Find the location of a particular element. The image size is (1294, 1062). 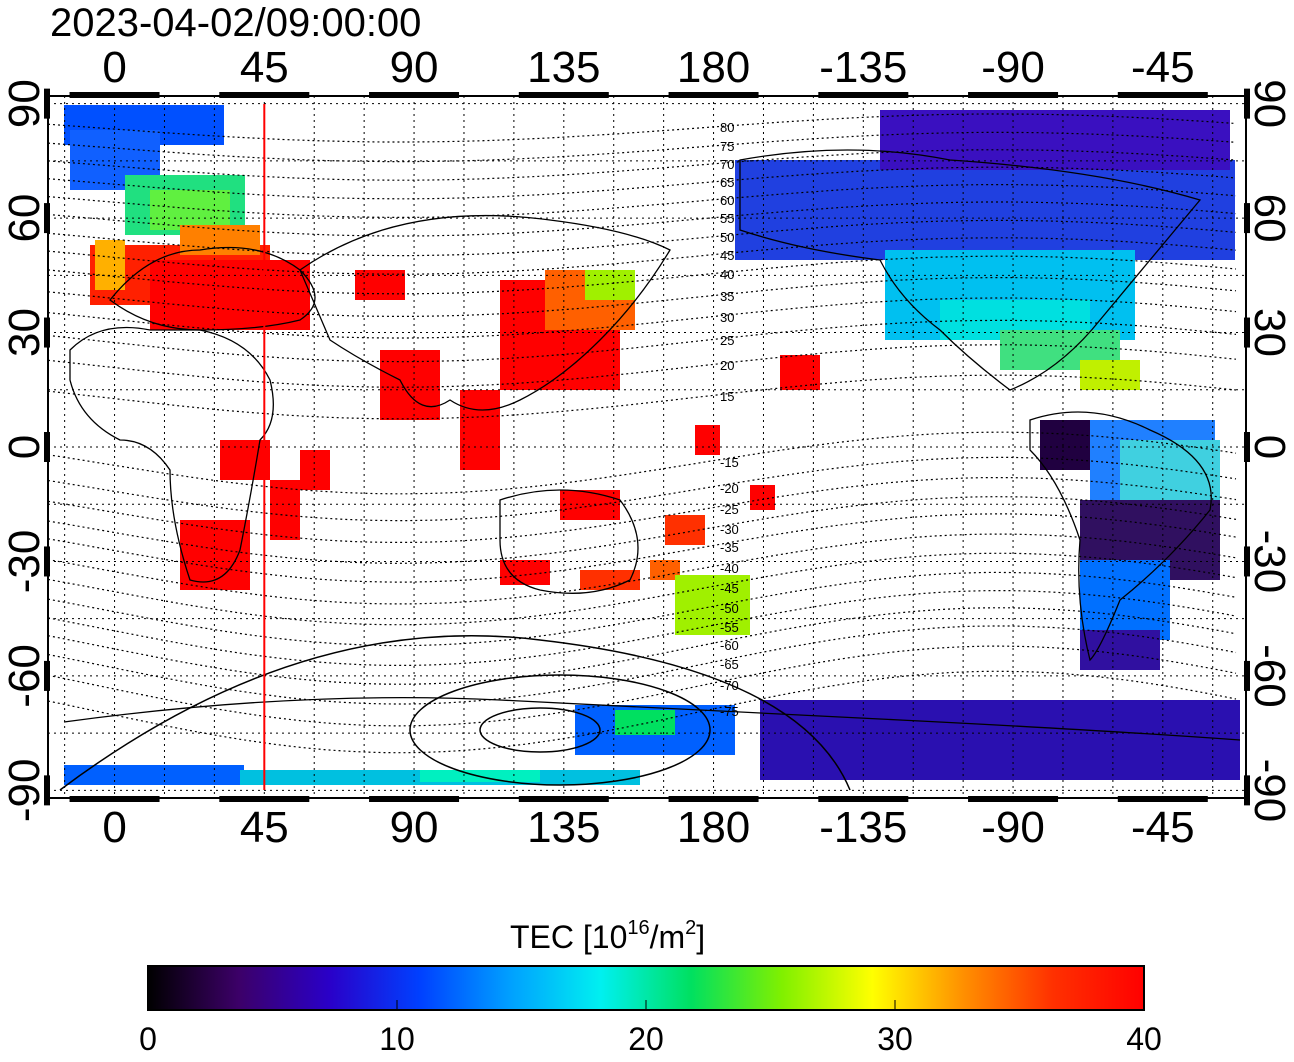

contour-label: -65 is located at coordinates (729, 664).